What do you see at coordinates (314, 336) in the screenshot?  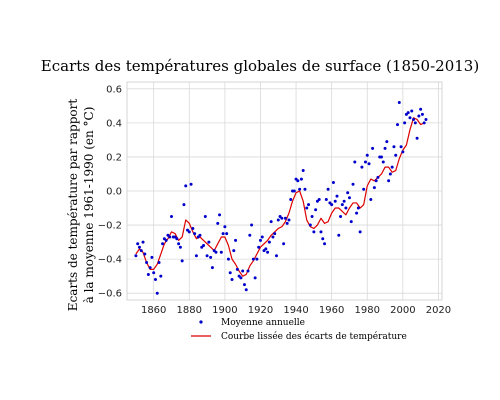 I see `legend-label-smoothed: Courbe lissée des écarts de température` at bounding box center [314, 336].